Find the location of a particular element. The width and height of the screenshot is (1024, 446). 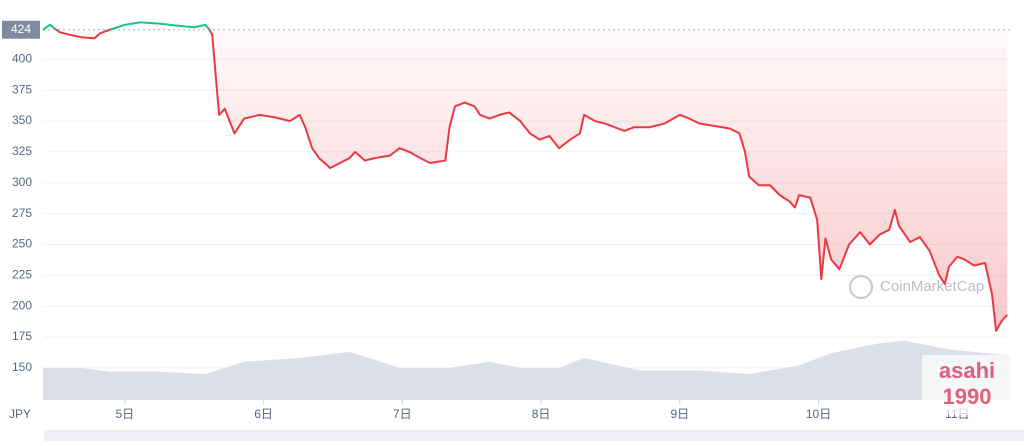

baseline-badge is located at coordinates (21, 29).